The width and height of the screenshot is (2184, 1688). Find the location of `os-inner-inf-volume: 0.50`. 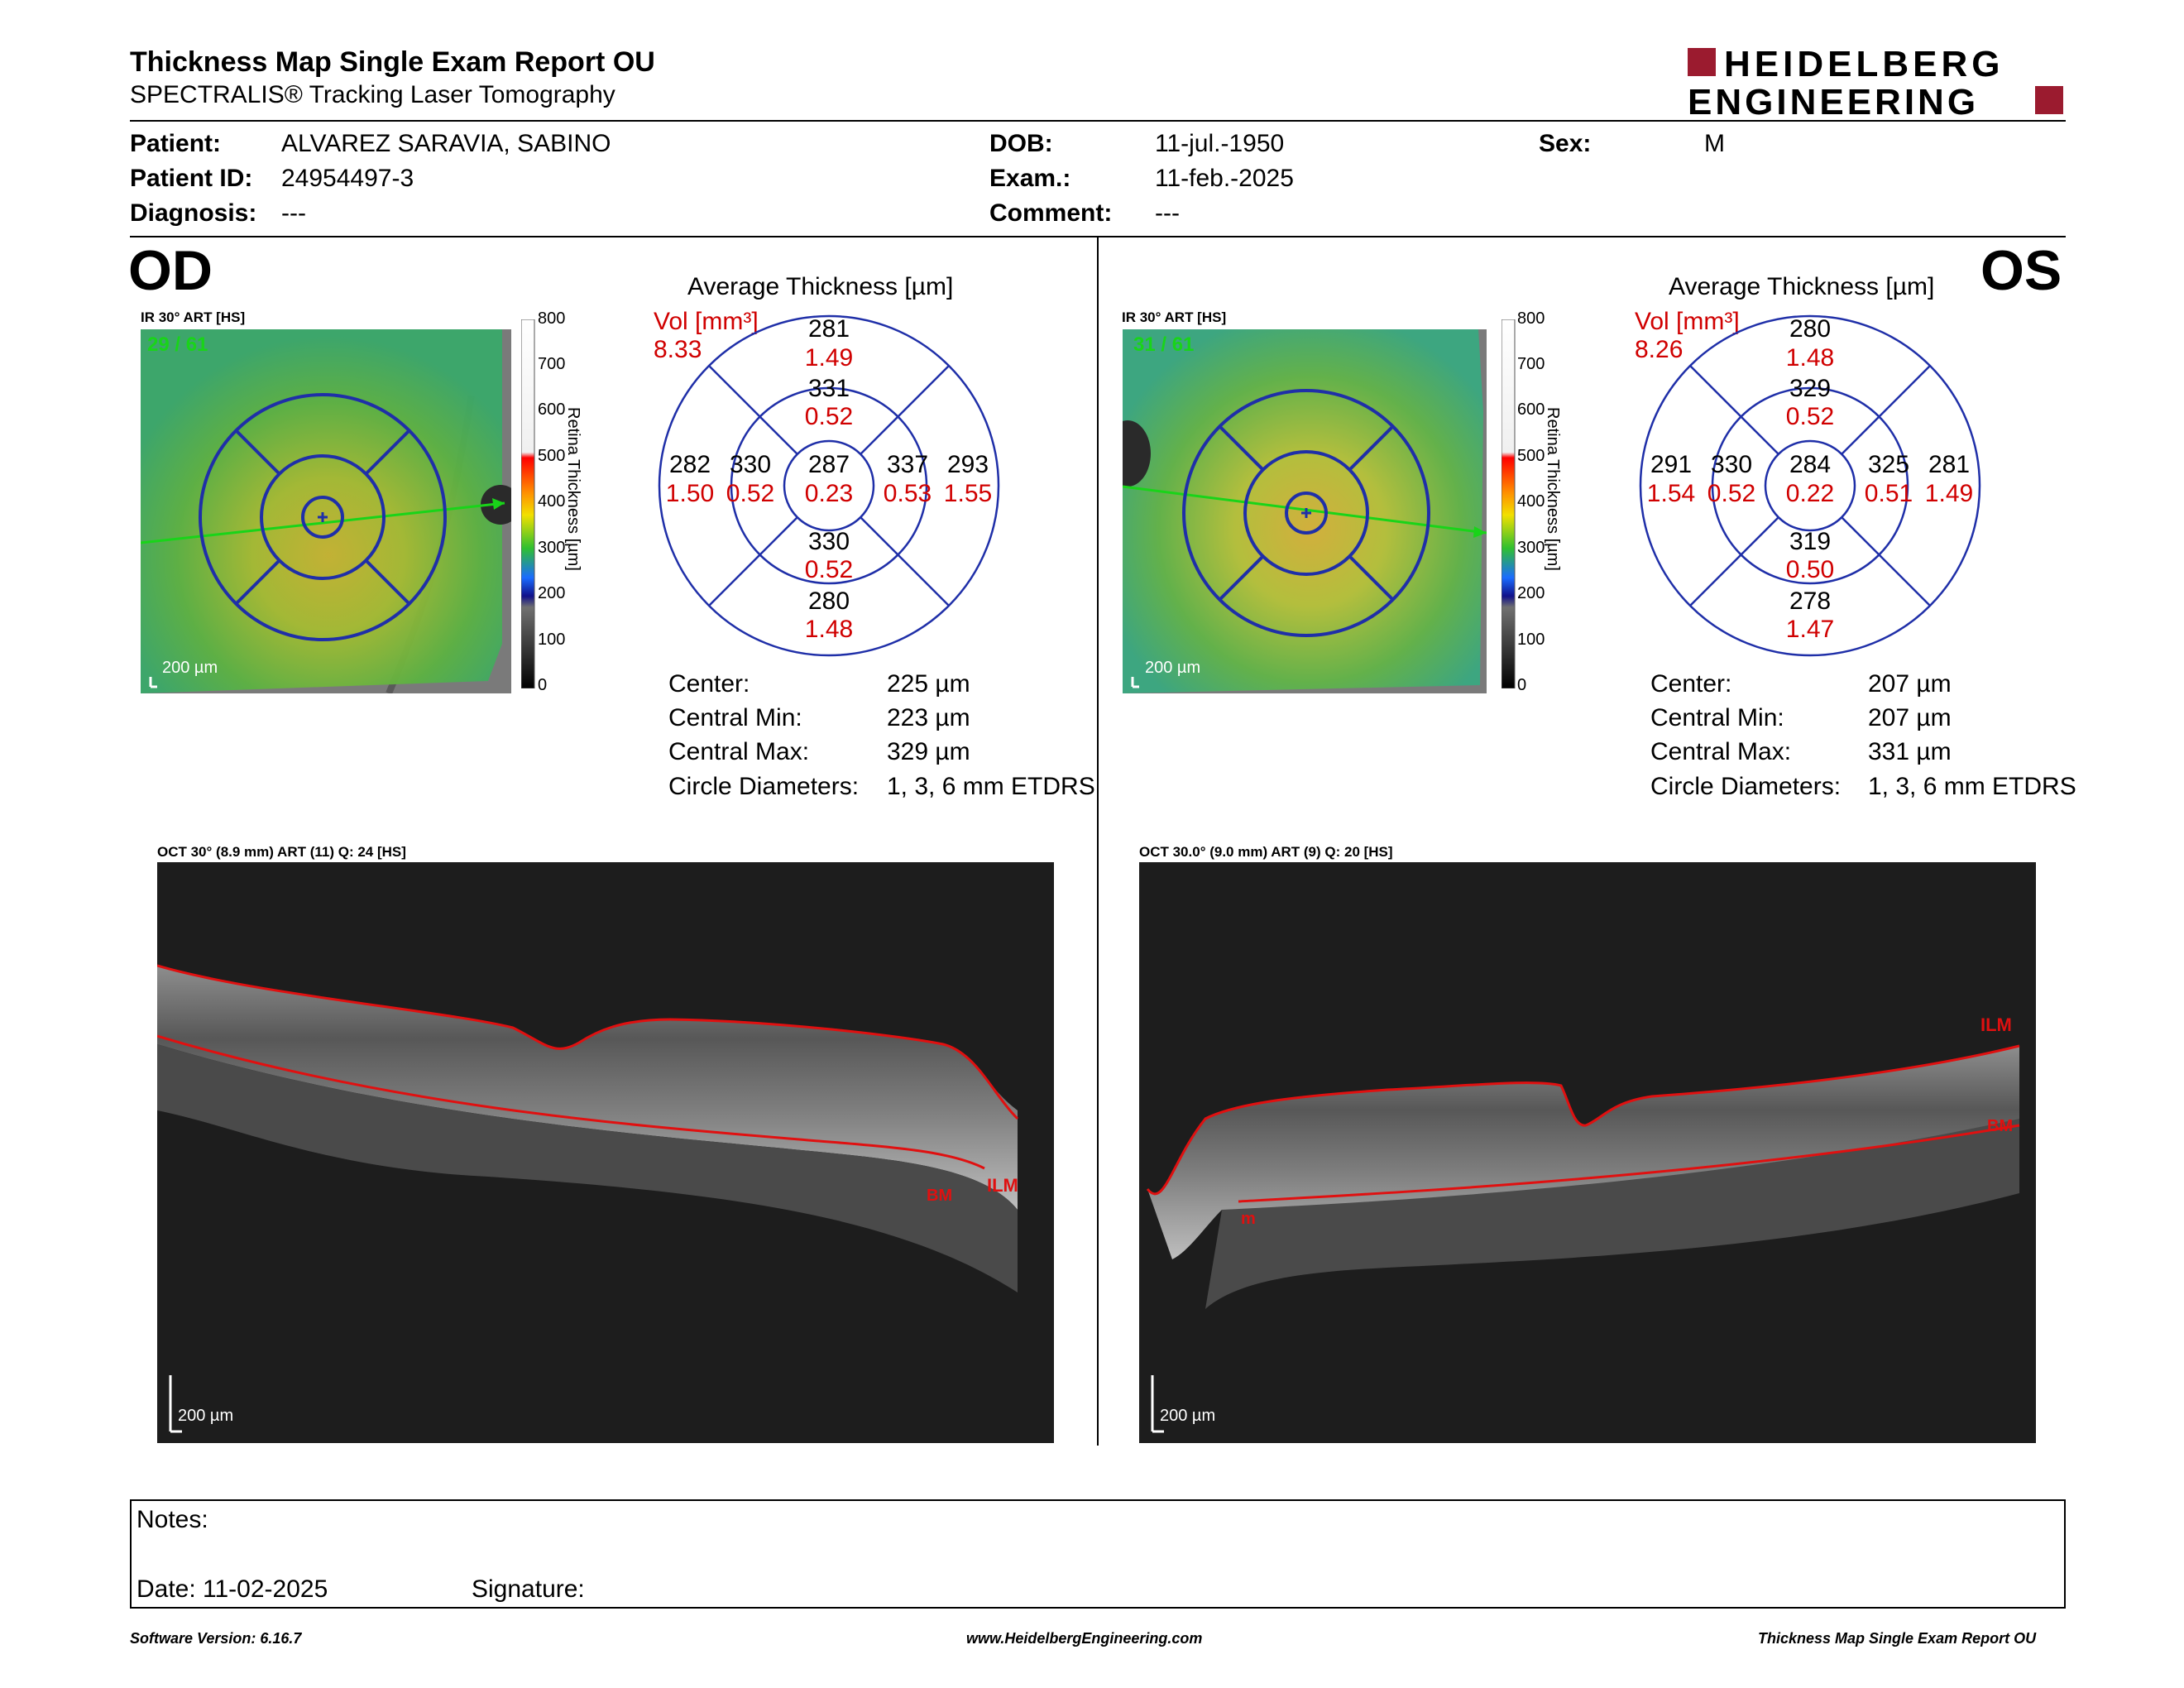

os-inner-inf-volume: 0.50 is located at coordinates (1810, 569).